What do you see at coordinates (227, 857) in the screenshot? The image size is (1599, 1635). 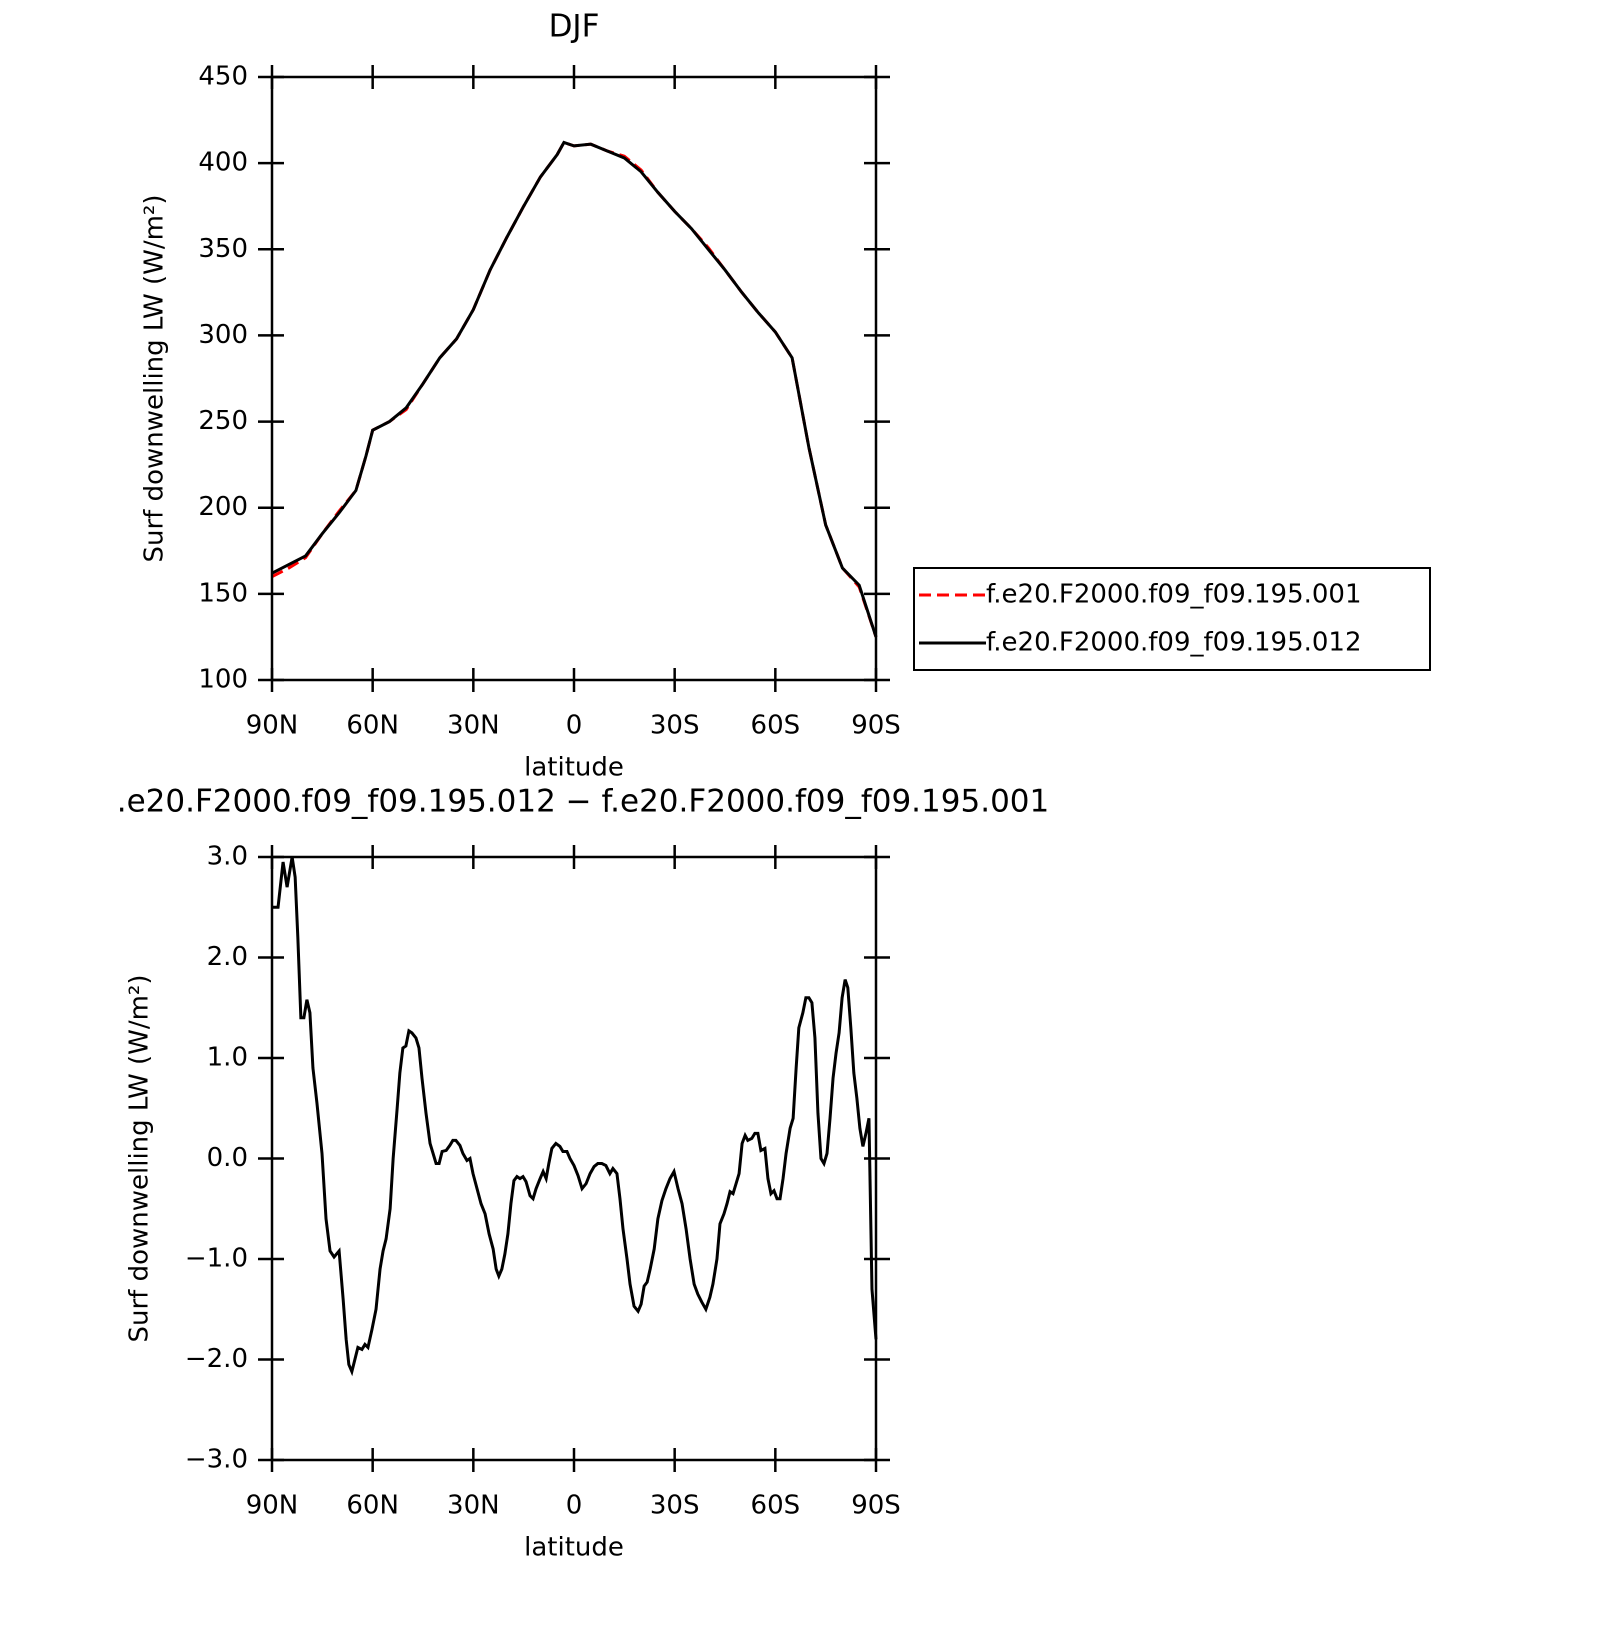 I see `y-tick-label: 3.0` at bounding box center [227, 857].